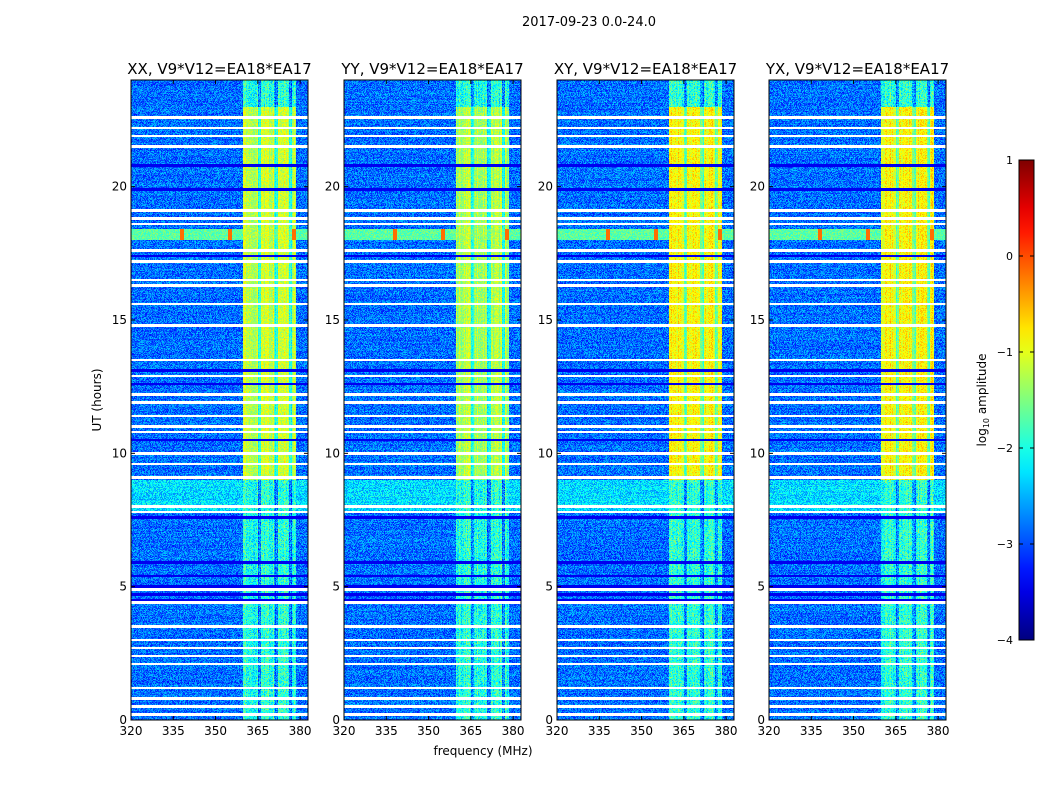 The width and height of the screenshot is (1050, 800). Describe the element at coordinates (1005, 640) in the screenshot. I see `colorbar-tick-label: −4` at that location.